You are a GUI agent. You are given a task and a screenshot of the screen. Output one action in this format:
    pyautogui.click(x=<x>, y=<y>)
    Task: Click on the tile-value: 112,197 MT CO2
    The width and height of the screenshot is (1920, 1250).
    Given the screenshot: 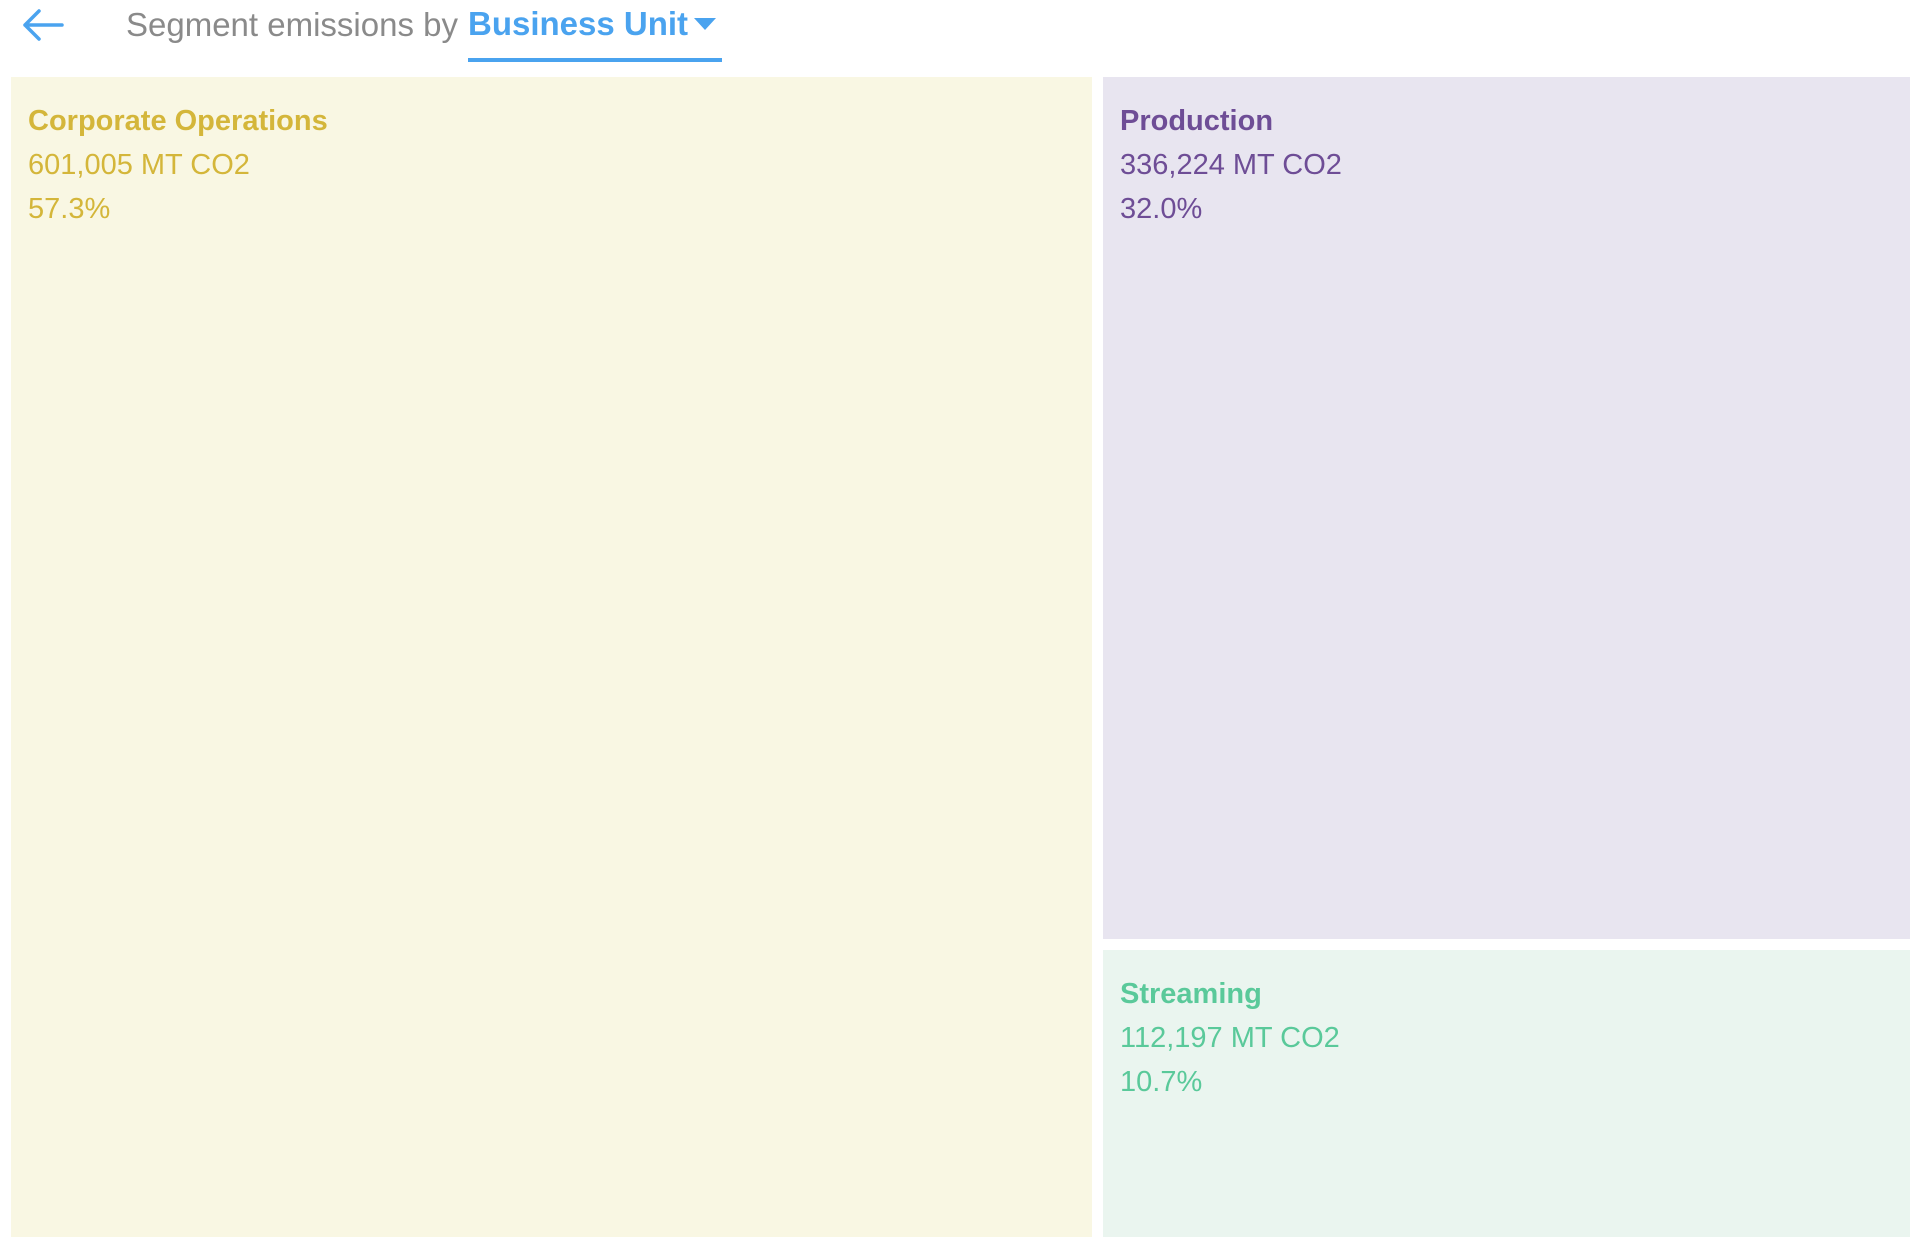 What is the action you would take?
    pyautogui.click(x=1230, y=1038)
    